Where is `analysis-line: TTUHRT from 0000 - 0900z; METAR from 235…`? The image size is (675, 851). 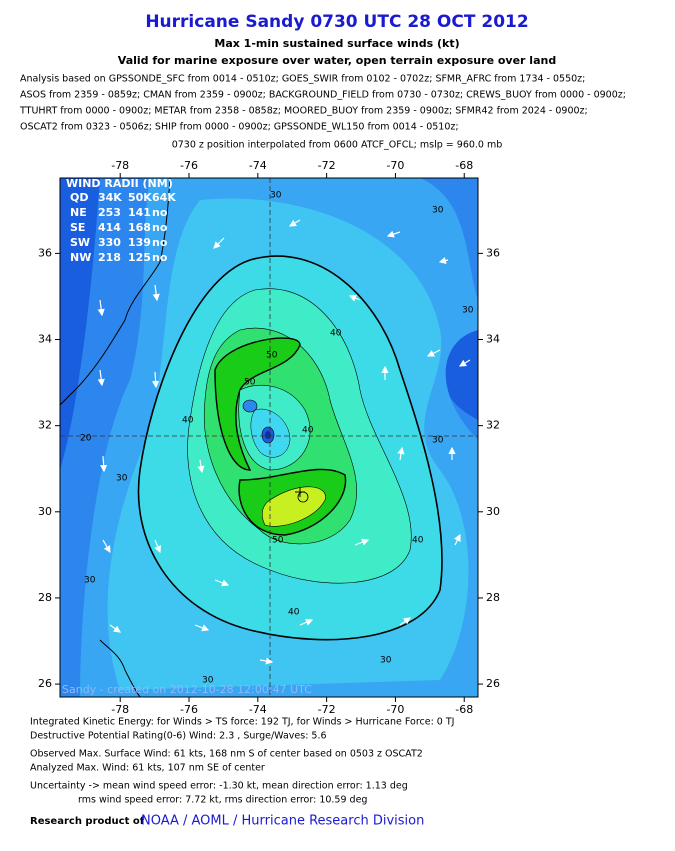 analysis-line: TTUHRT from 0000 - 0900z; METAR from 235… is located at coordinates (303, 111).